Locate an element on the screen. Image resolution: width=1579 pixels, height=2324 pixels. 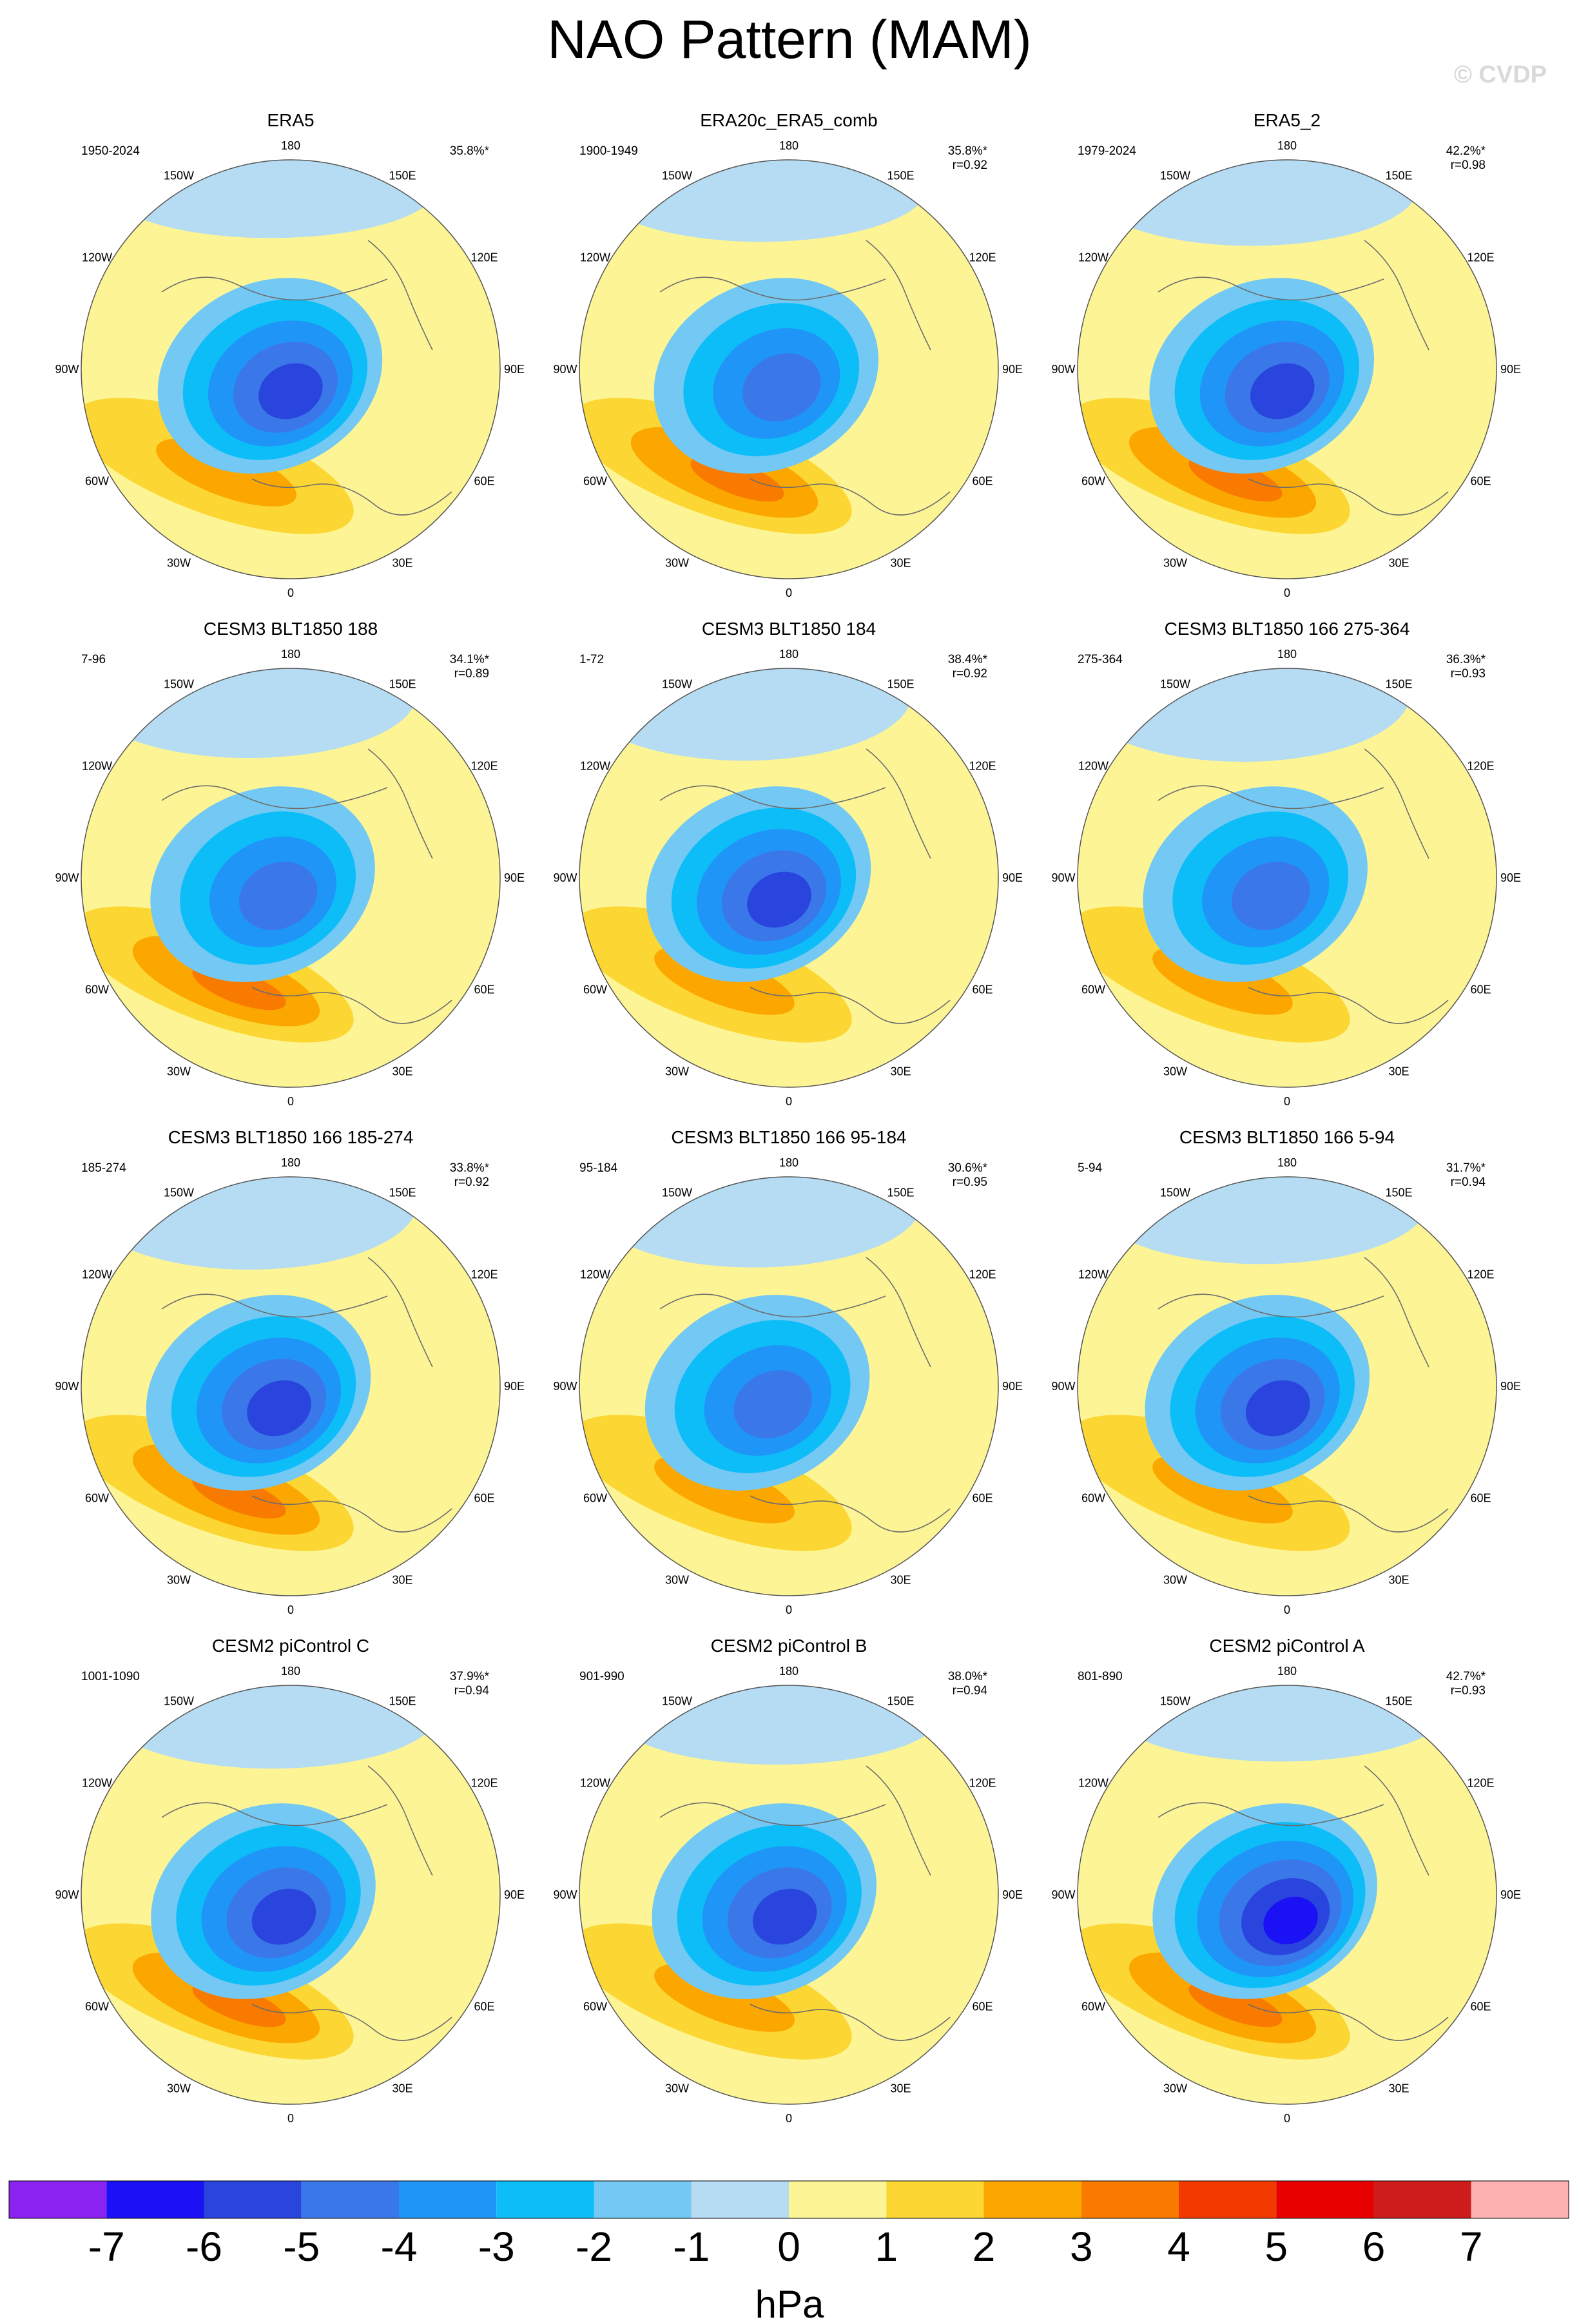
coastlines is located at coordinates (805, 1395).